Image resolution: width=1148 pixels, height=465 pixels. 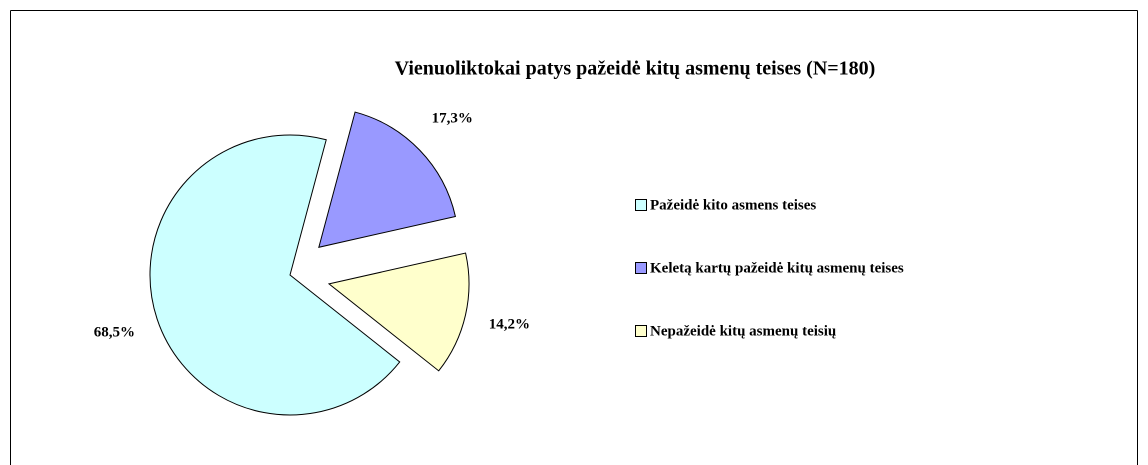 What do you see at coordinates (777, 268) in the screenshot?
I see `legend-label: Keletą kartų pažeidė kitų asmenų teises` at bounding box center [777, 268].